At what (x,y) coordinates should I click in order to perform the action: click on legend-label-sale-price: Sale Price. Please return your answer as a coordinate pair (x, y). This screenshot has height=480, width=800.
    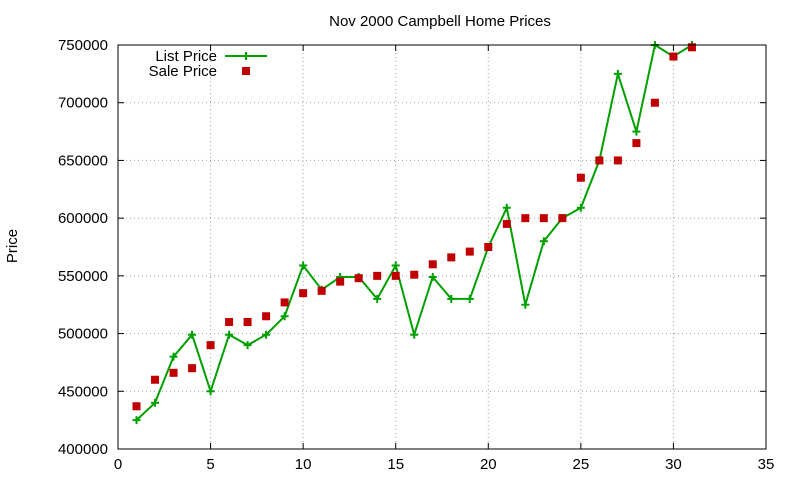
    Looking at the image, I should click on (183, 71).